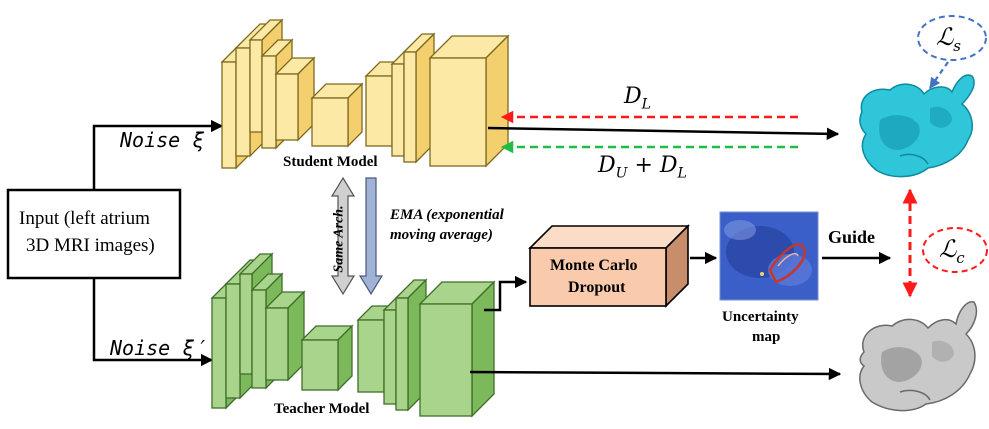 This screenshot has width=989, height=429. Describe the element at coordinates (447, 215) in the screenshot. I see `ema-label-line1: EMA (exponential` at that location.